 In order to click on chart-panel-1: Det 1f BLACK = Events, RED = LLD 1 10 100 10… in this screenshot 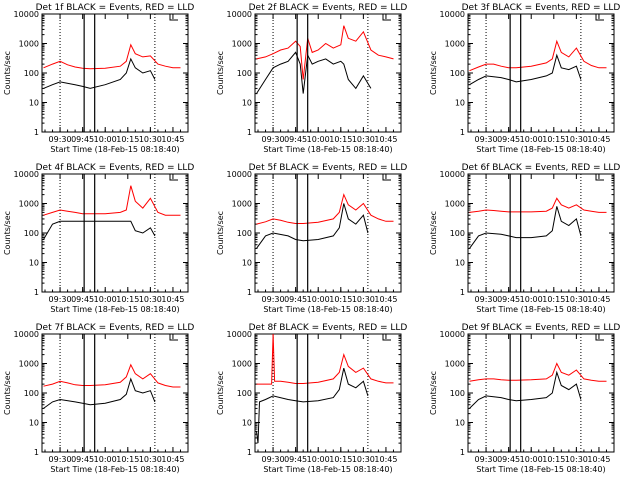, I will do `click(98, 78)`.